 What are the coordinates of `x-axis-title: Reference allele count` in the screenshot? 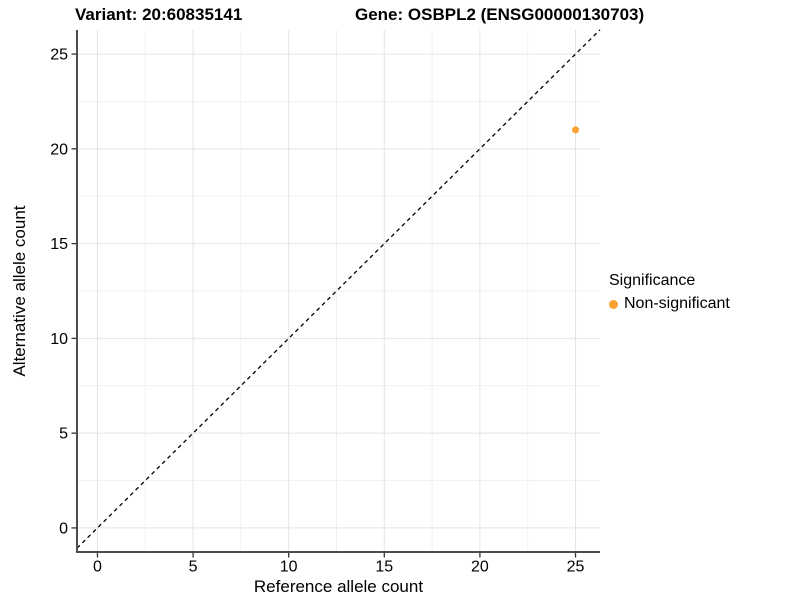 It's located at (338, 586).